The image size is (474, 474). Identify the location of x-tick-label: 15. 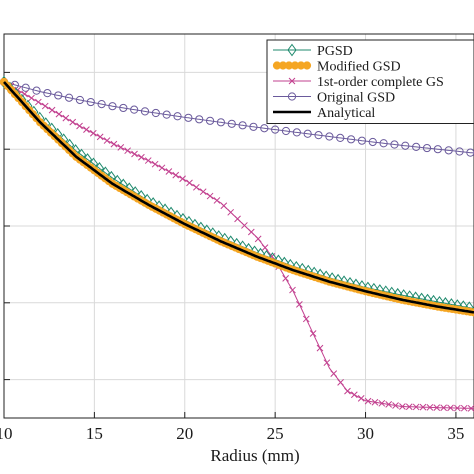
(94, 433).